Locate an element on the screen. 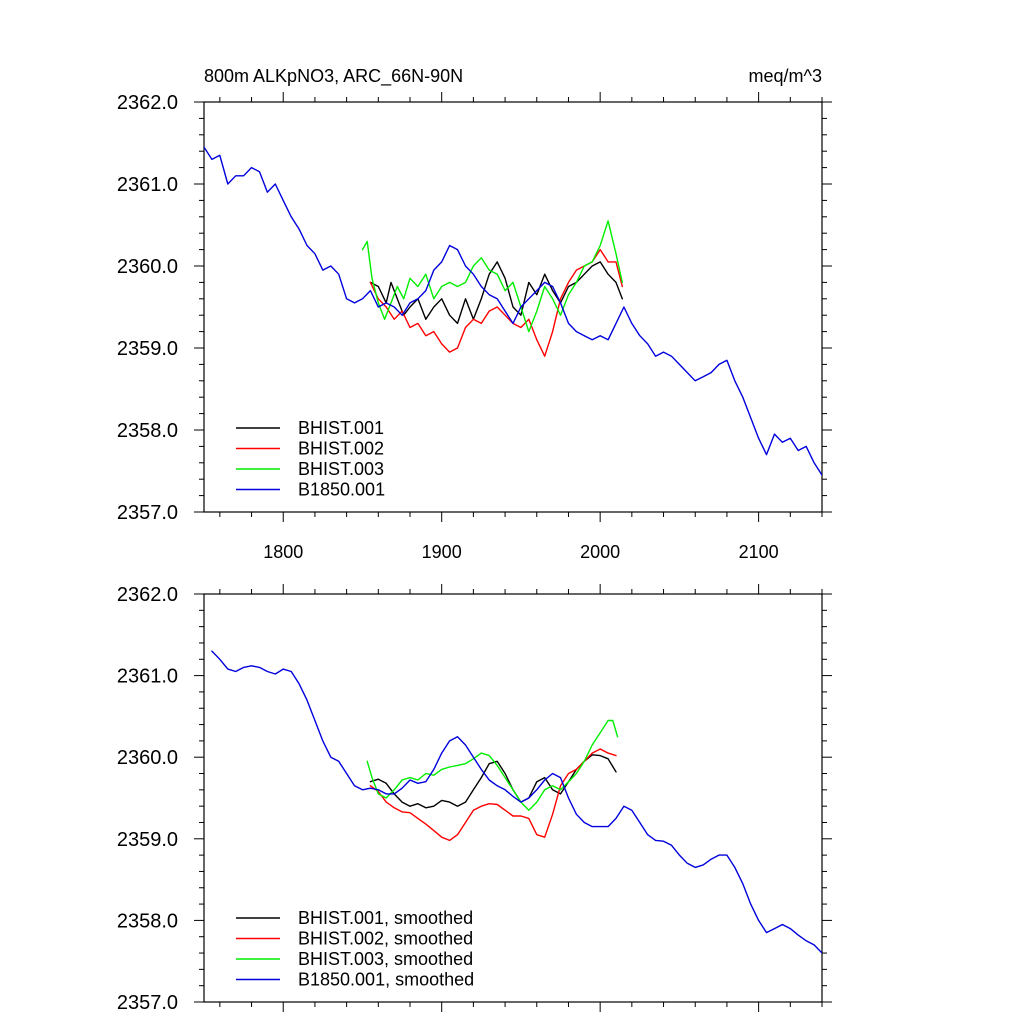  x-tick-label: 1800 is located at coordinates (283, 552).